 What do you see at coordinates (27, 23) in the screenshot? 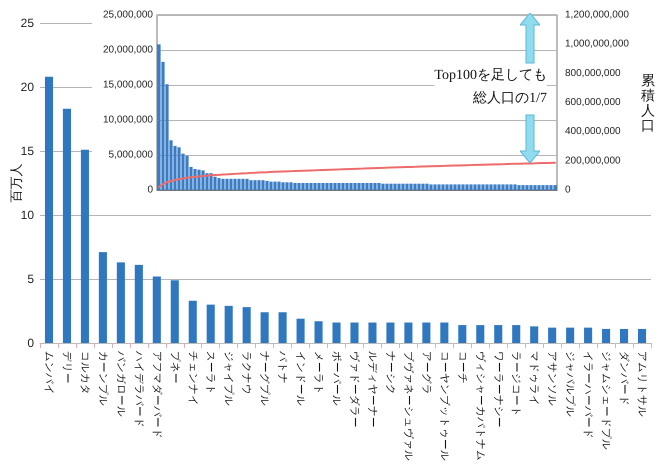
I see `y-tick-label: 25` at bounding box center [27, 23].